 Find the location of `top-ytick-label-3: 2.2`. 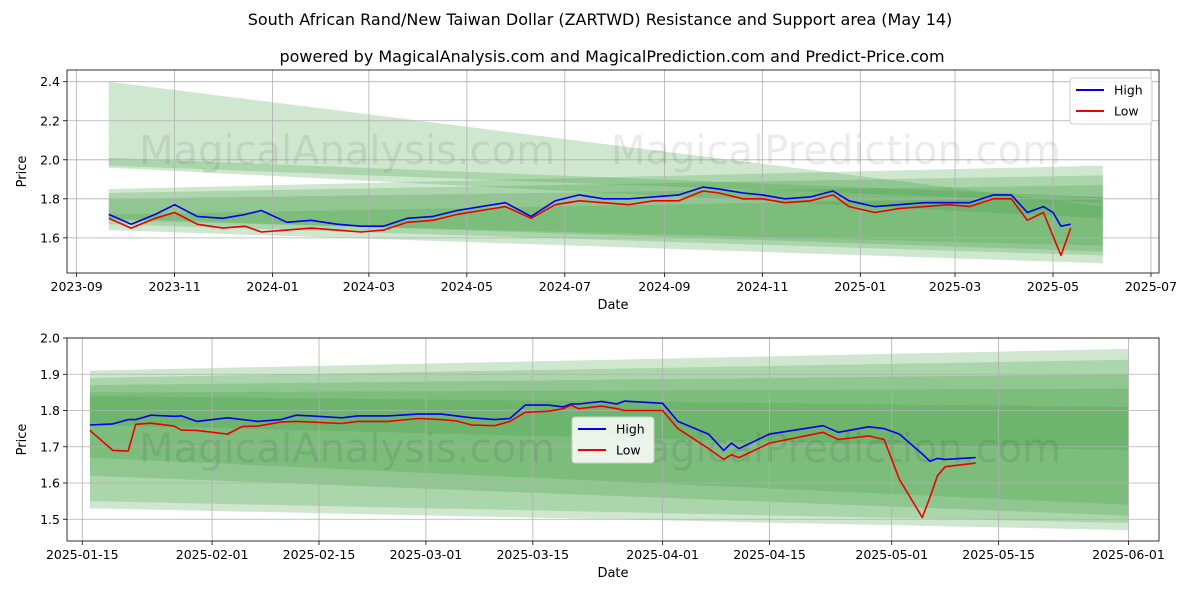

top-ytick-label-3: 2.2 is located at coordinates (50, 120).